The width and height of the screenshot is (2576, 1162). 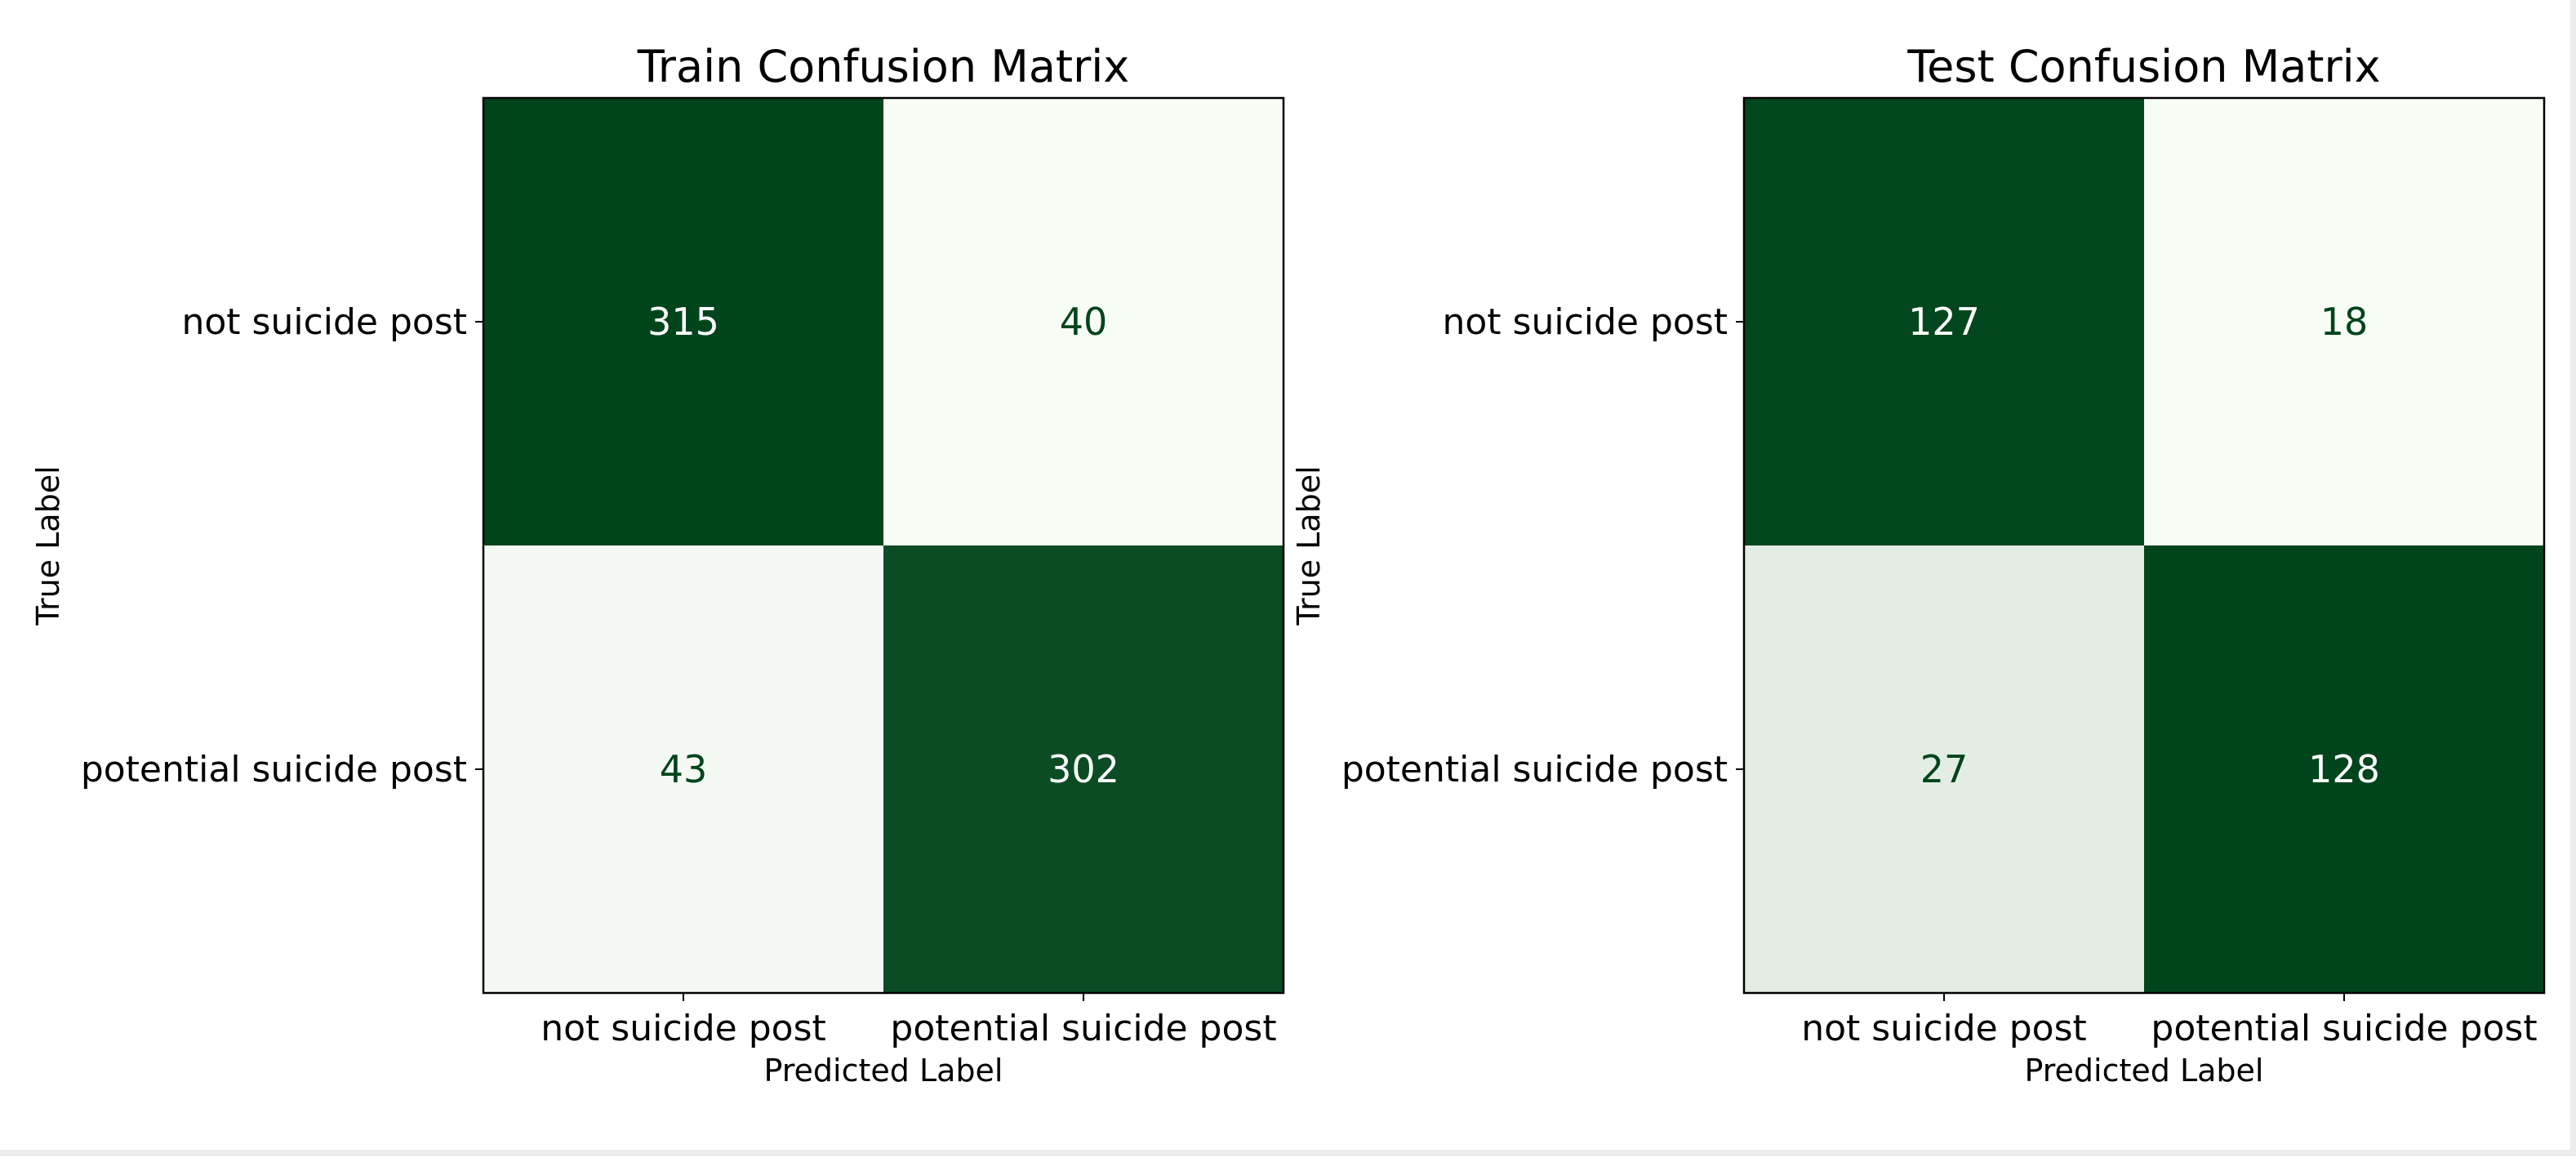 I want to click on chart-title: Test Confusion Matrix, so click(x=2143, y=66).